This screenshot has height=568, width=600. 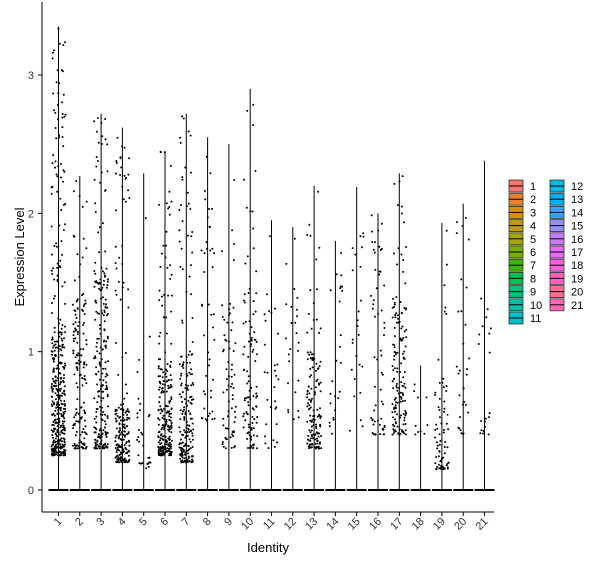 I want to click on x-tick-label: 20, so click(x=460, y=524).